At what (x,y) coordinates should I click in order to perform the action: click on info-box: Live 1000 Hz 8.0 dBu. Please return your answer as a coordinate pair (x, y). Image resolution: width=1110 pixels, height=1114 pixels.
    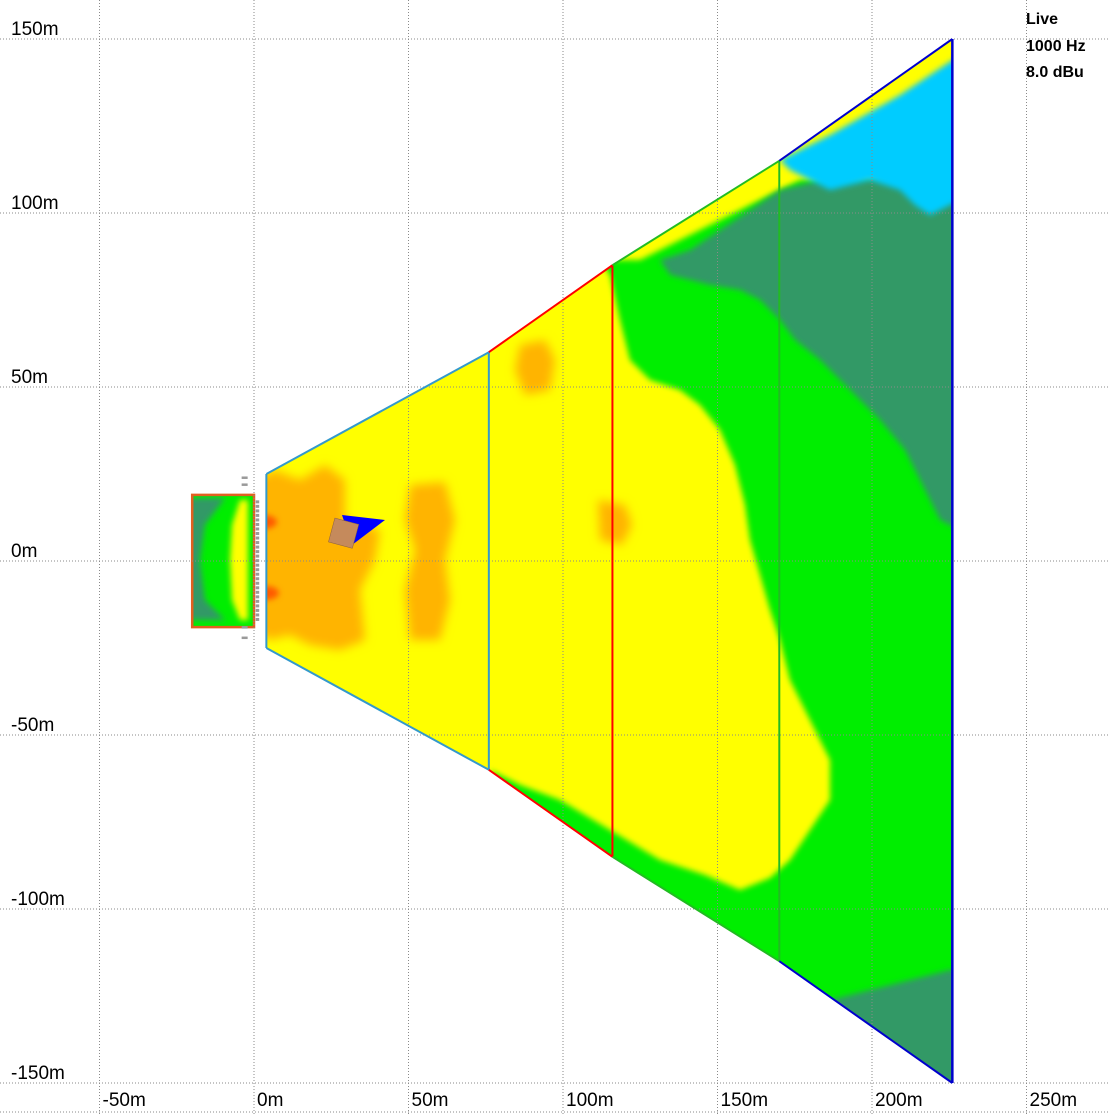
    Looking at the image, I should click on (1056, 46).